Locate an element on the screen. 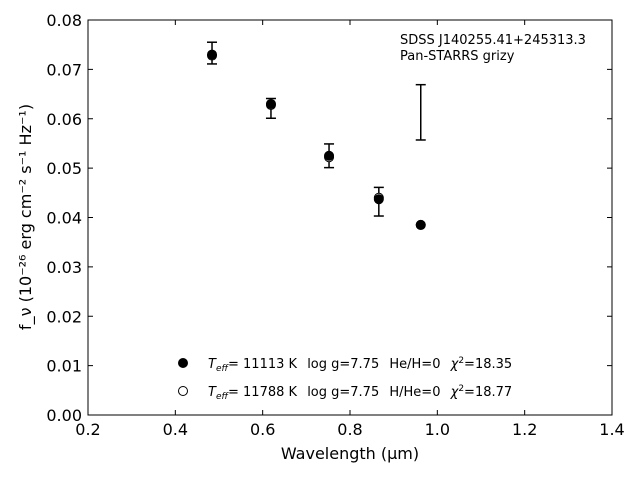  legend-marker-filled is located at coordinates (183, 363).